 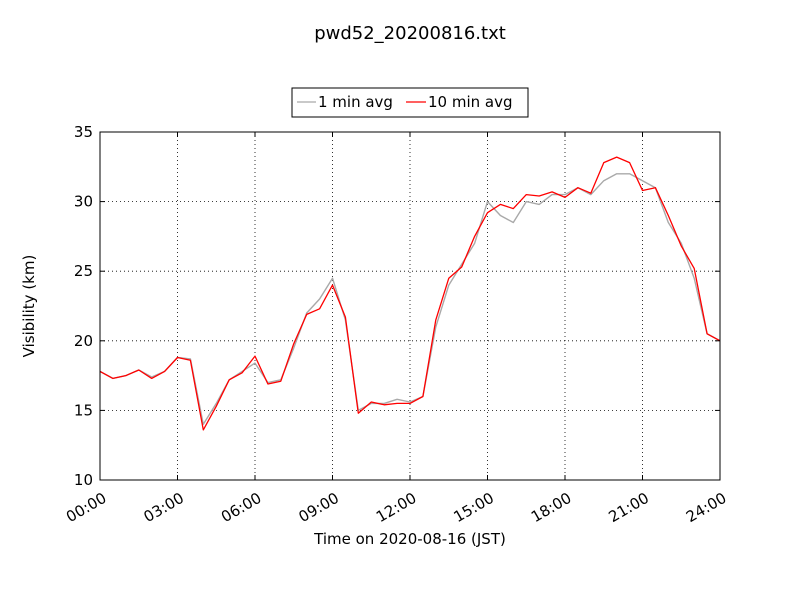 I want to click on chart-title: pwd52_20200816.txt, so click(x=410, y=33).